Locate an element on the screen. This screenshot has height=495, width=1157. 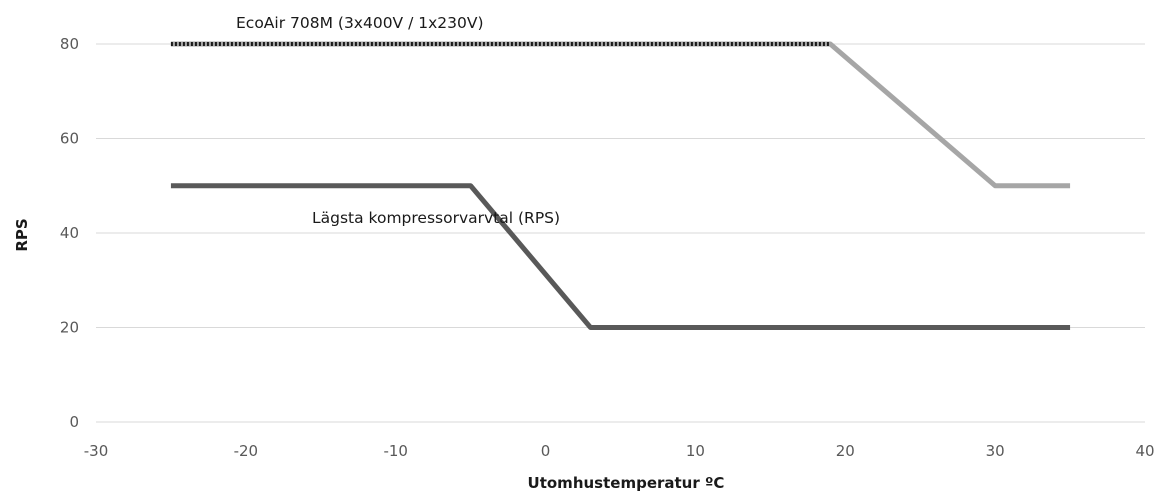
series-label-min-compressor: Lägsta kompressorvarvtal (RPS) is located at coordinates (436, 218).